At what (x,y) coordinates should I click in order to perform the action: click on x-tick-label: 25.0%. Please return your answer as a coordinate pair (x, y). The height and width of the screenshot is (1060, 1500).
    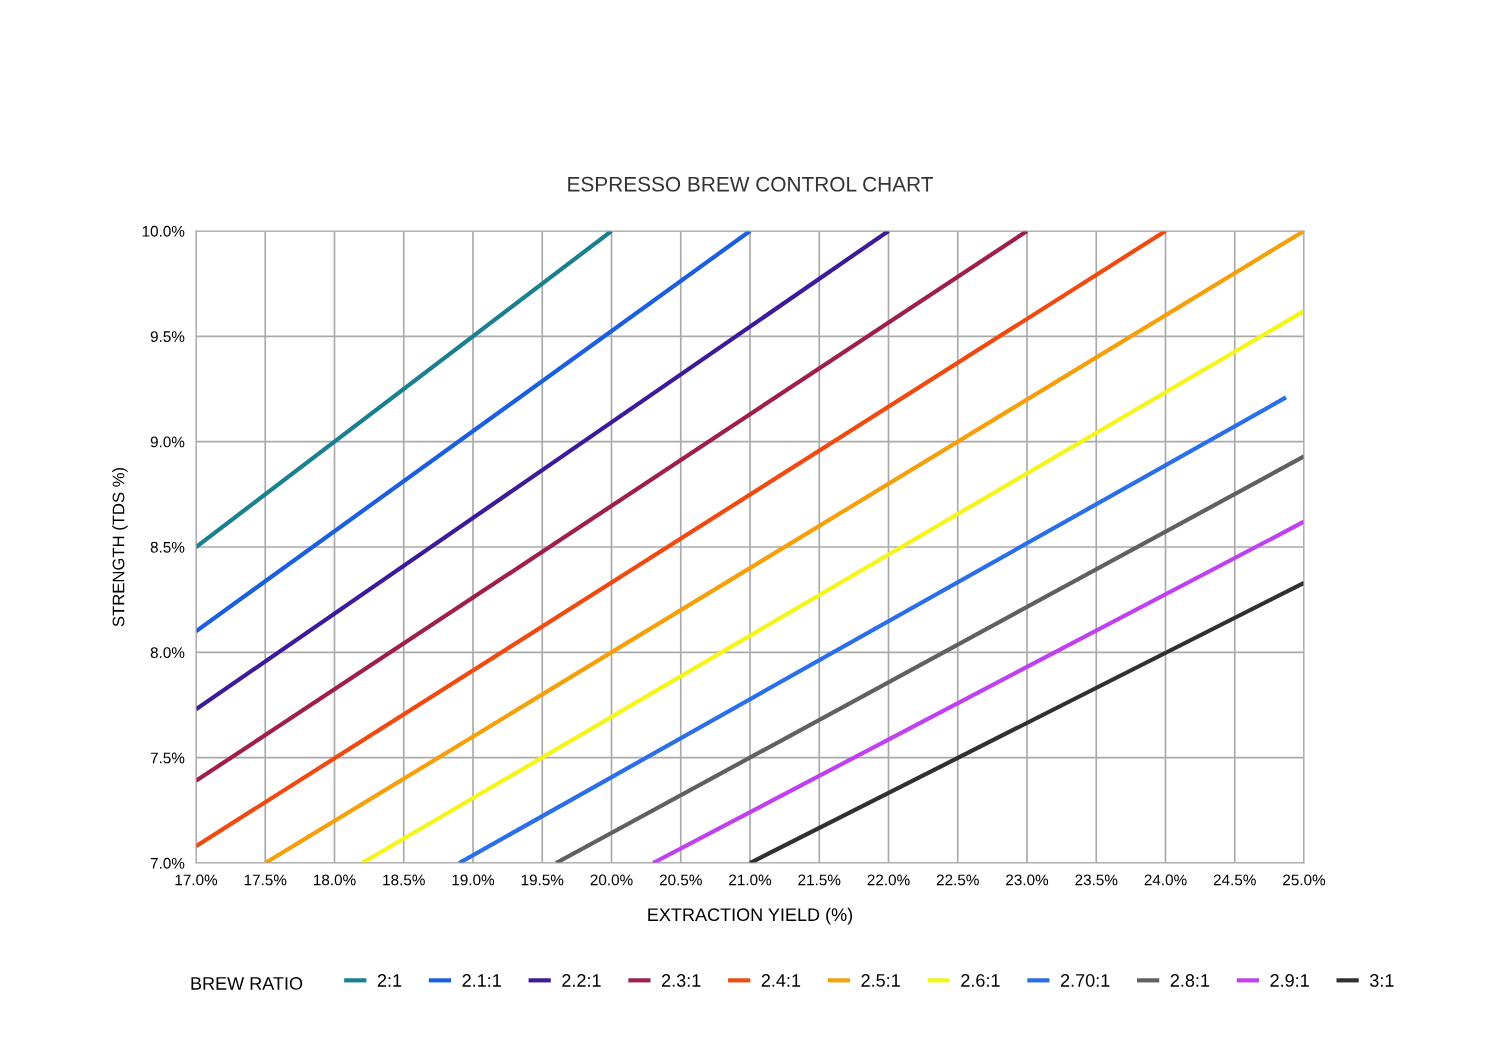
    Looking at the image, I should click on (1304, 880).